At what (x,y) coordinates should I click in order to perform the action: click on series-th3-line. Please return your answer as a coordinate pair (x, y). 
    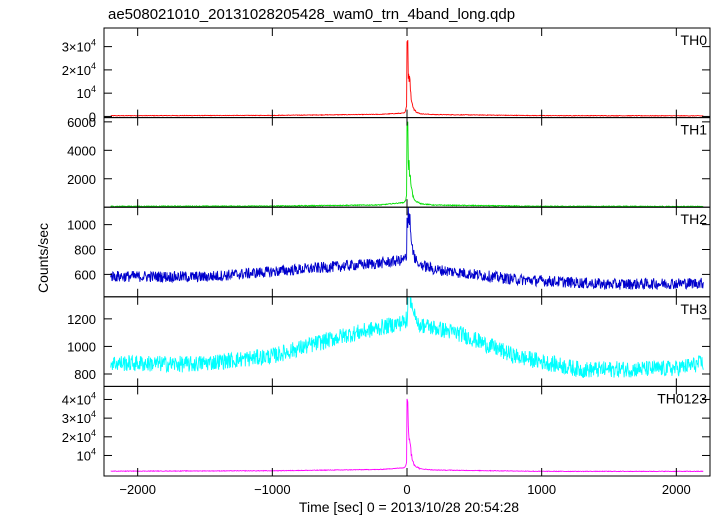
    Looking at the image, I should click on (407, 337).